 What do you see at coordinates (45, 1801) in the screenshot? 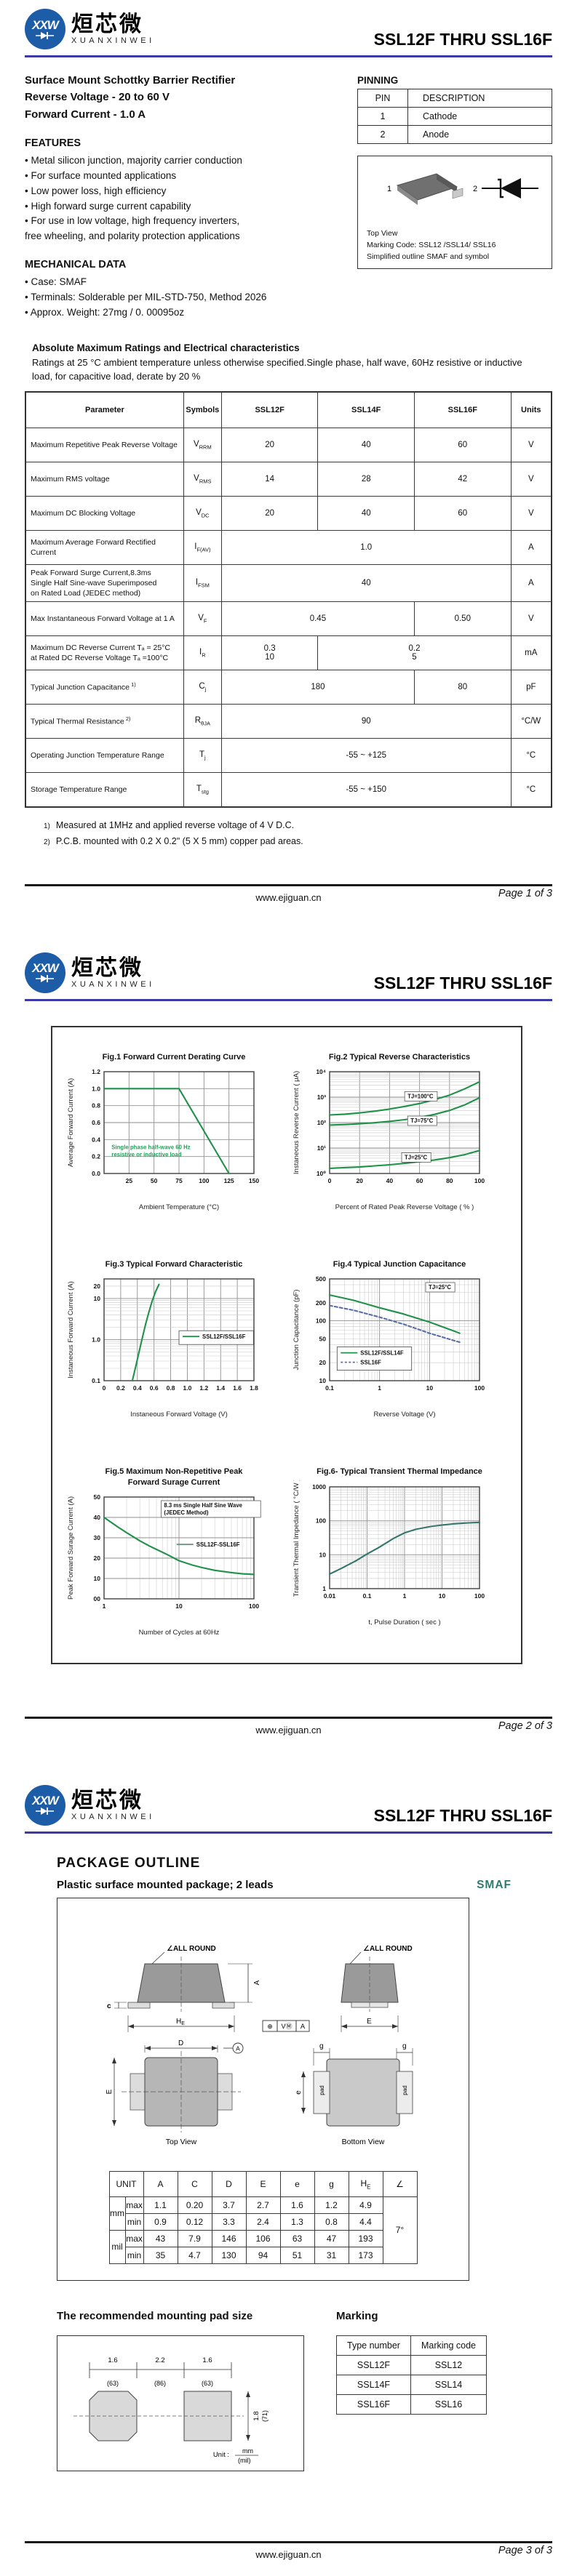
I see `logo-text: XXW` at bounding box center [45, 1801].